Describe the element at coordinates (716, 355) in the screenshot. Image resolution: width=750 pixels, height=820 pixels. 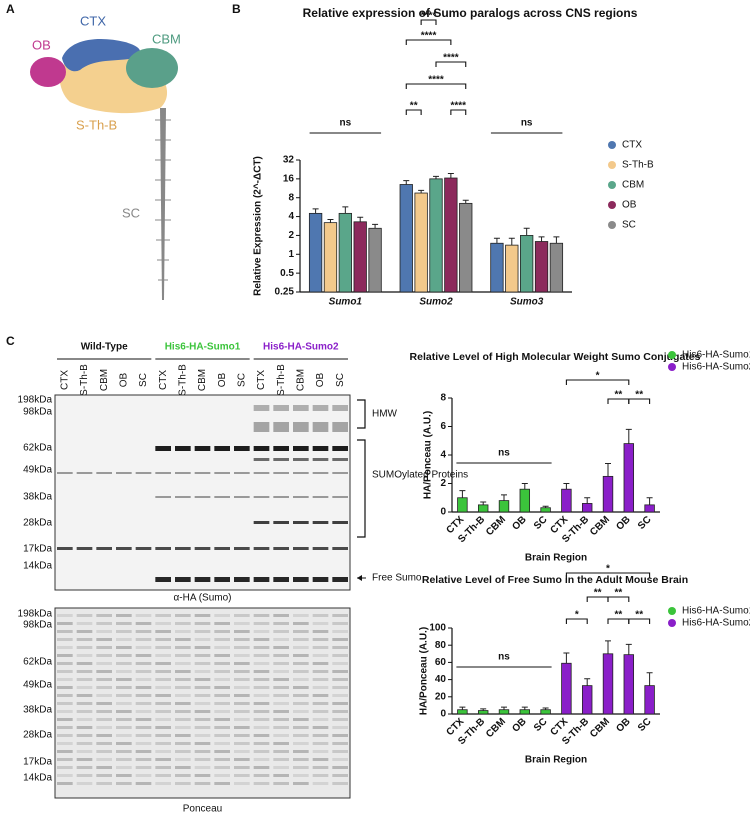
I see `legend-label: His6-HA-Sumo1` at that location.